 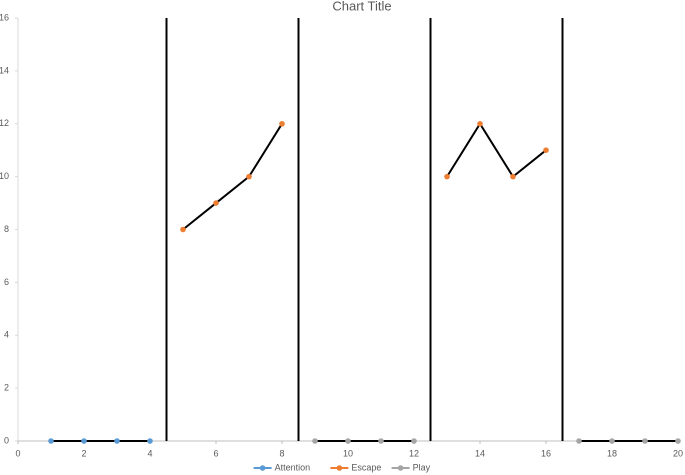 I want to click on series-line, so click(x=364, y=176).